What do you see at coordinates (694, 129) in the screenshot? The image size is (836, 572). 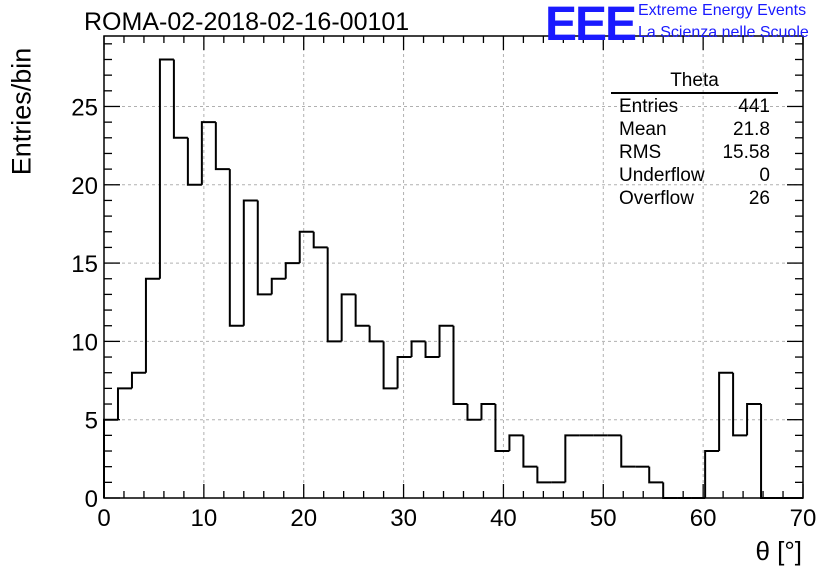 I see `stats-row-mean: Mean 21.8` at bounding box center [694, 129].